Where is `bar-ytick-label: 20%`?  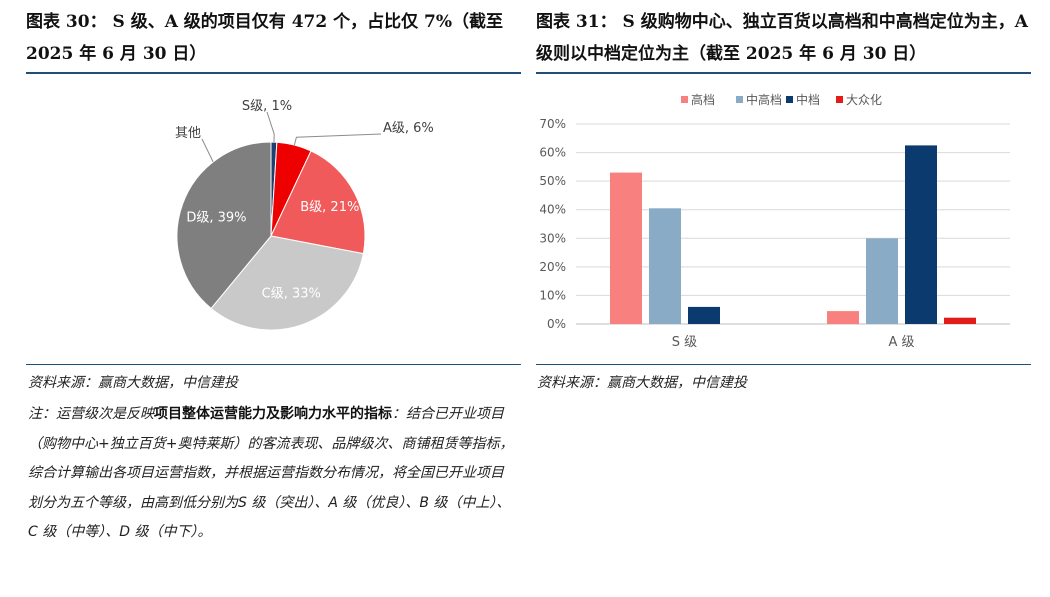
bar-ytick-label: 20% is located at coordinates (552, 267).